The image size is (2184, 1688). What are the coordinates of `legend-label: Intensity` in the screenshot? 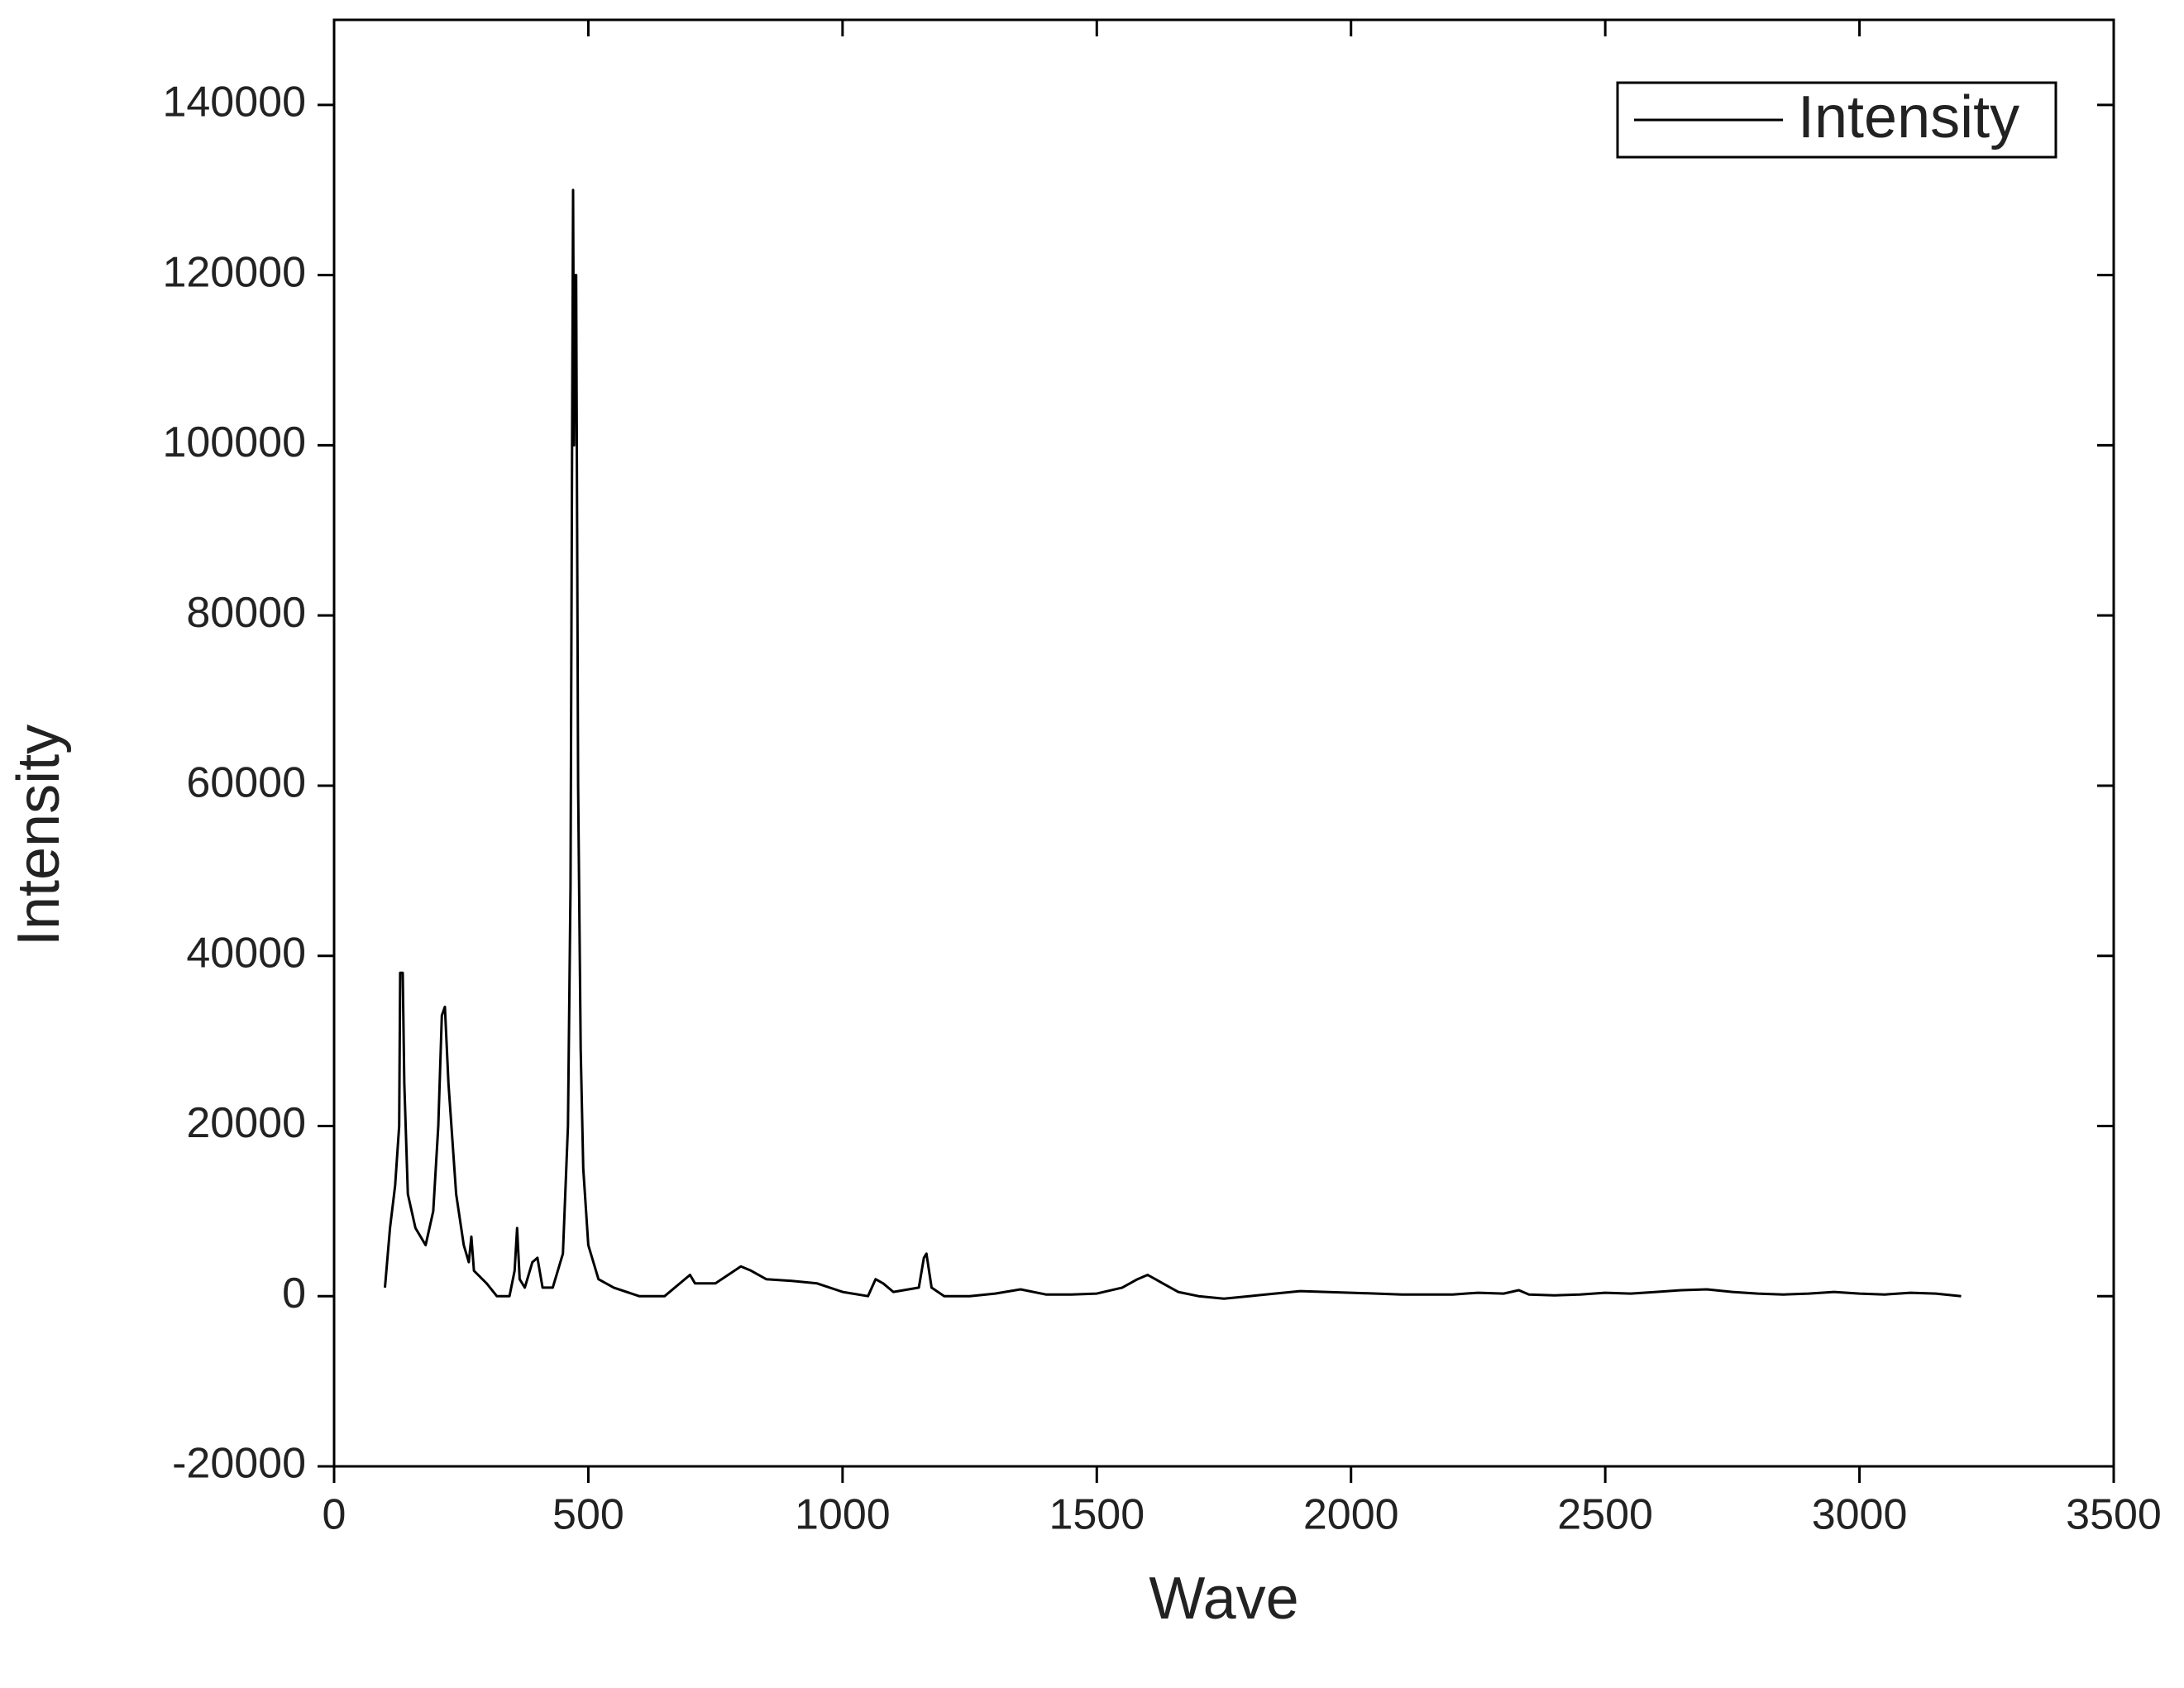 It's located at (1908, 117).